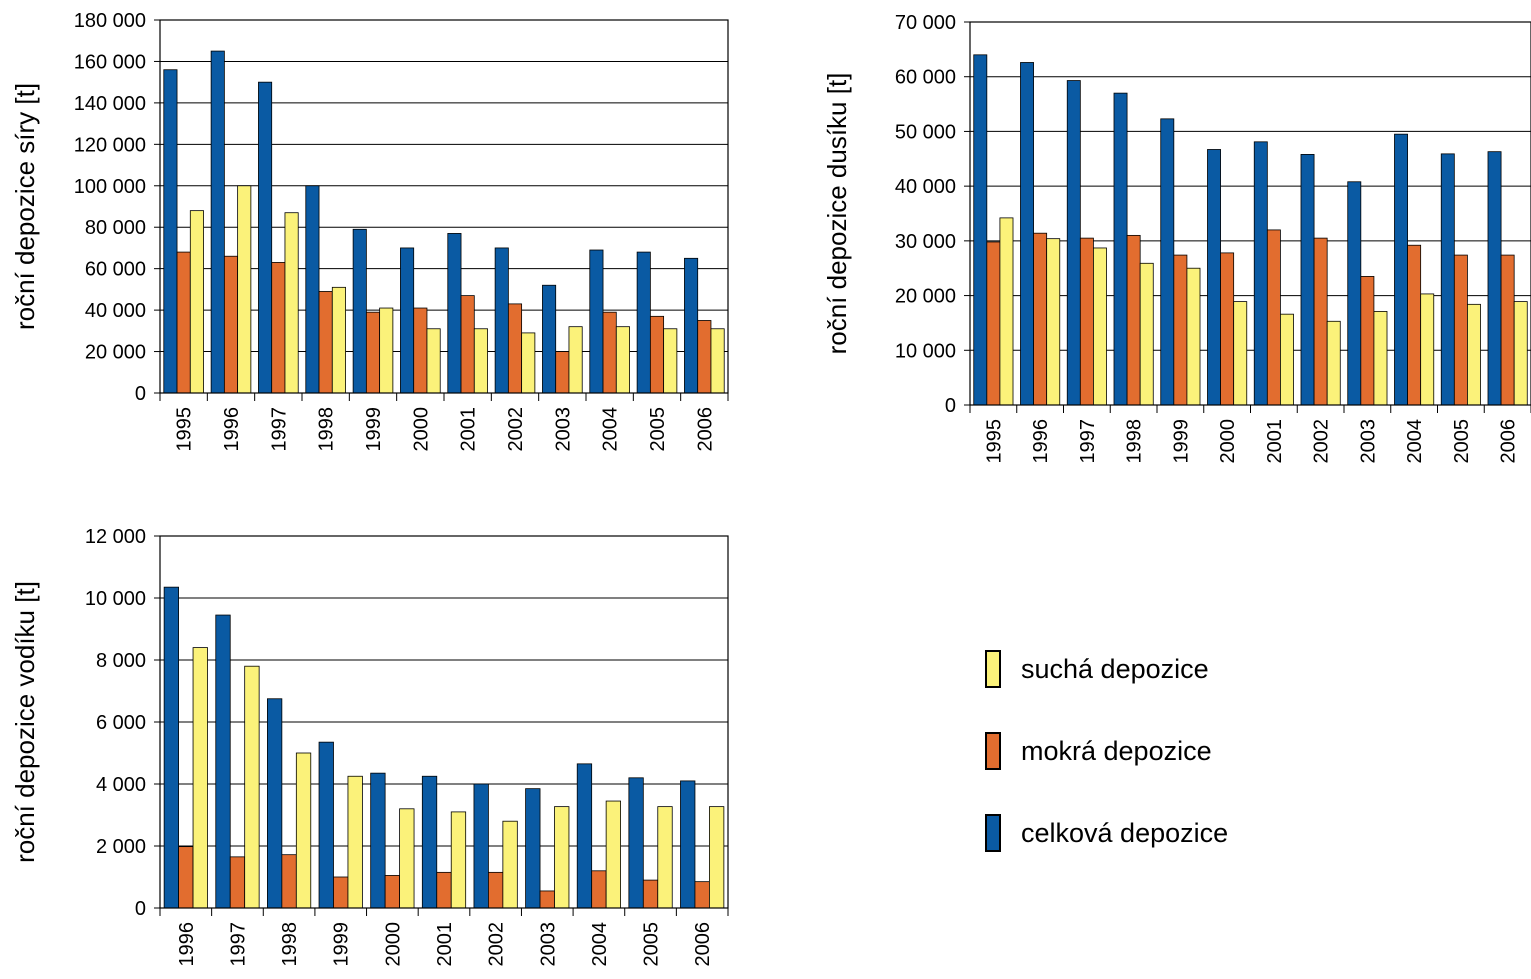 This screenshot has width=1531, height=979. Describe the element at coordinates (925, 23) in the screenshot. I see `y-tick-label: 70 000` at that location.